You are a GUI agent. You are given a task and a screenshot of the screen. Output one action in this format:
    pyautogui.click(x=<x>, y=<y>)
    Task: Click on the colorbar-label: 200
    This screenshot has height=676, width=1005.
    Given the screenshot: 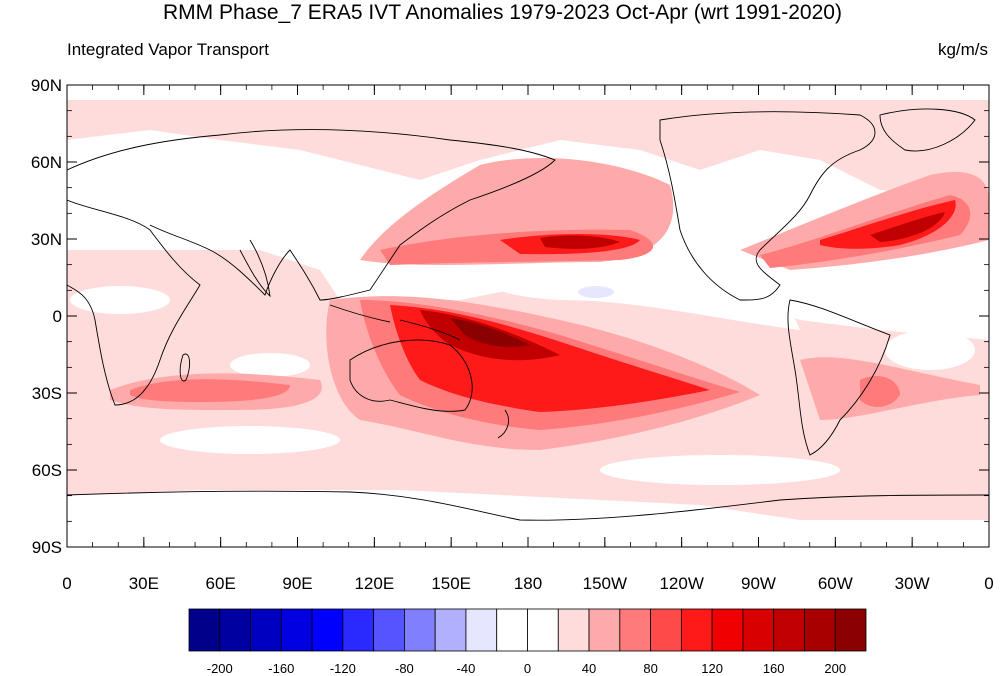 What is the action you would take?
    pyautogui.click(x=835, y=668)
    